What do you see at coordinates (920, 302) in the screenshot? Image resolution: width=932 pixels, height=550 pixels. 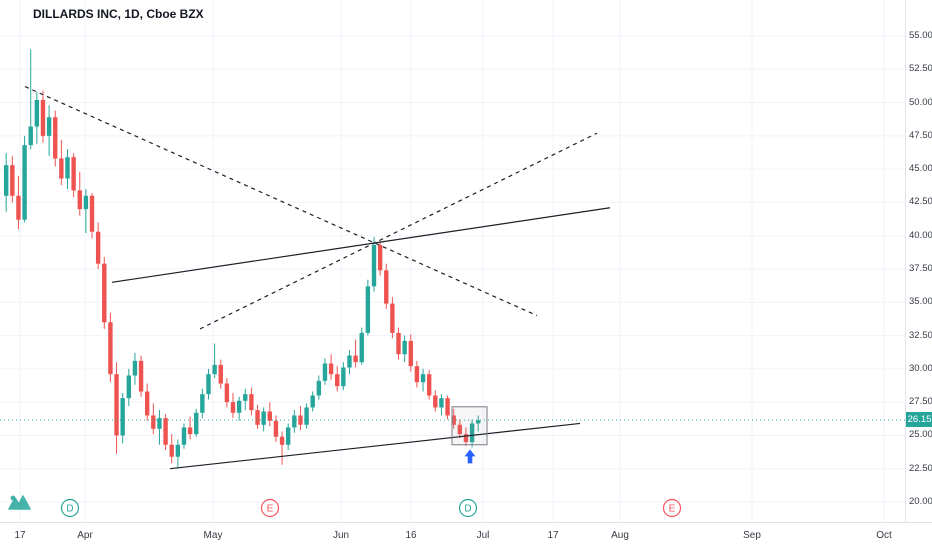 I see `price-axis-label: 35.00` at bounding box center [920, 302].